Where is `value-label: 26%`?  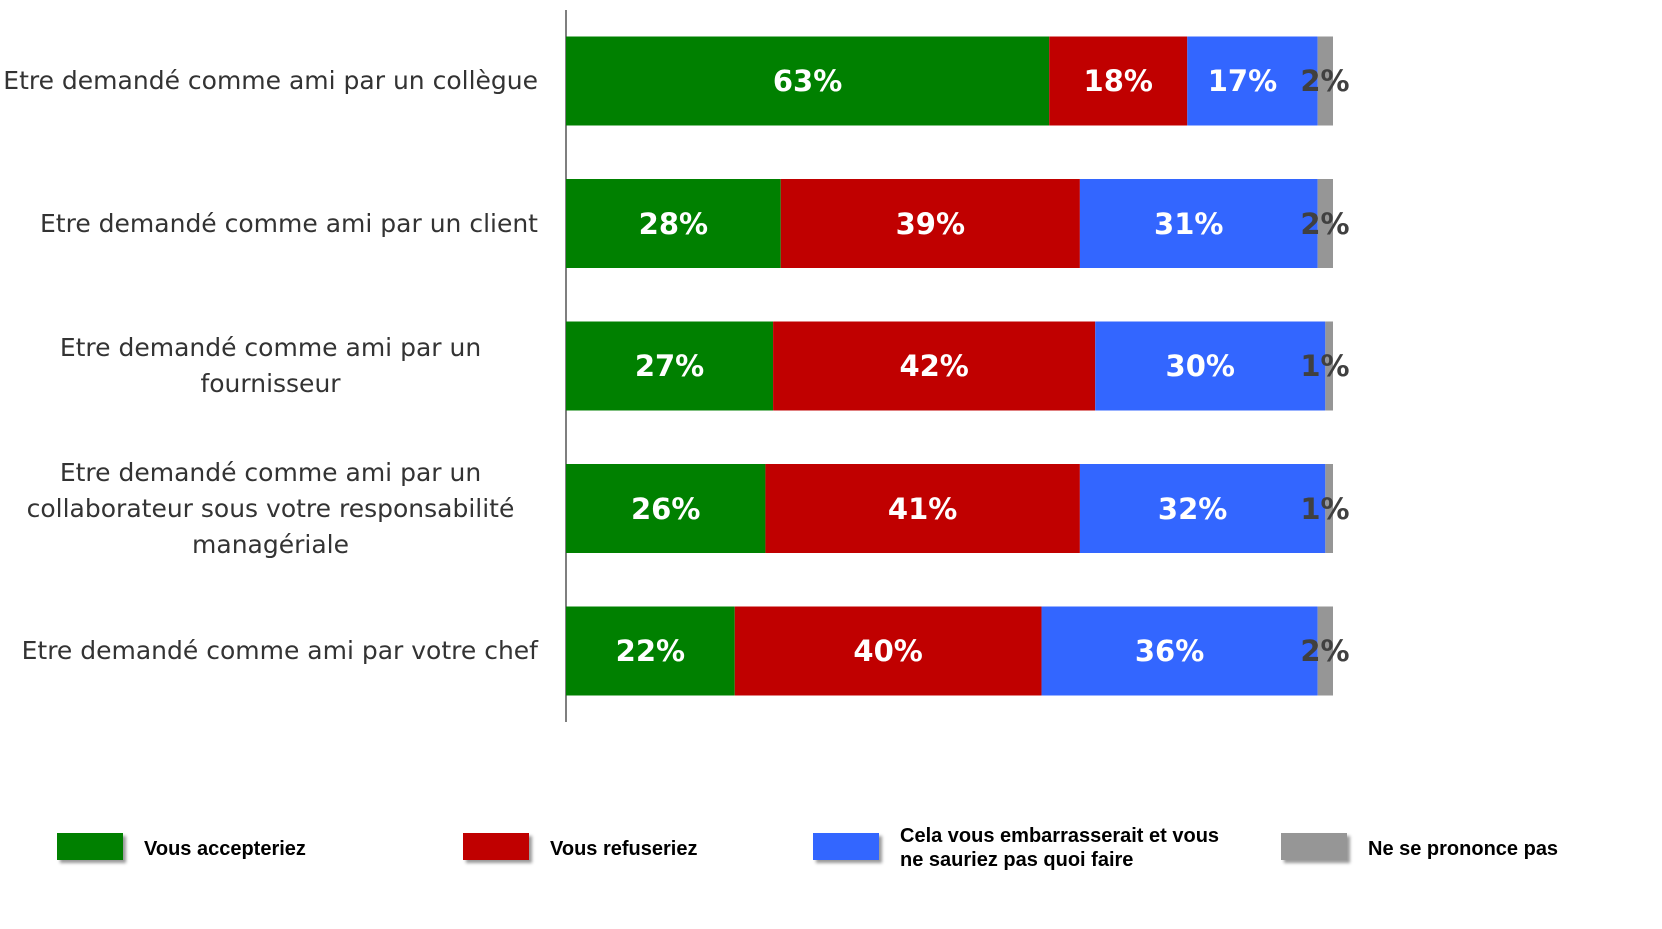 value-label: 26% is located at coordinates (665, 508).